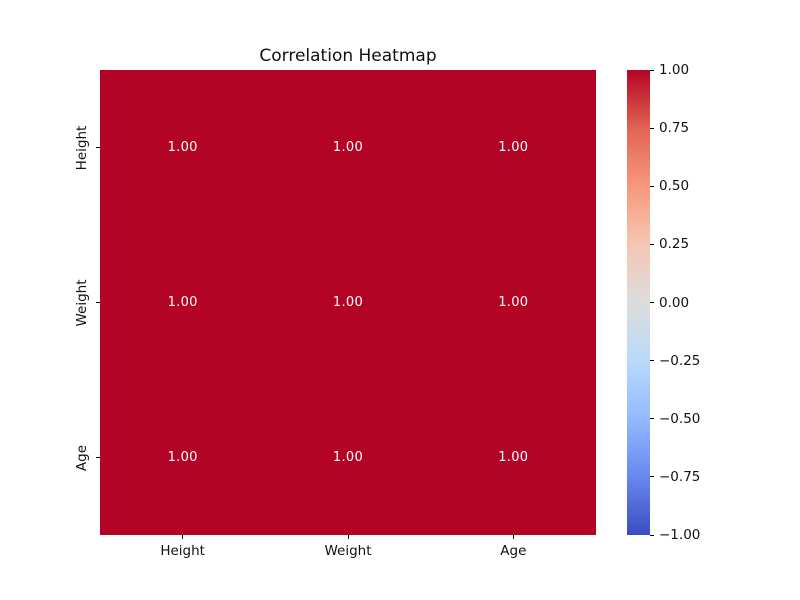 Image resolution: width=800 pixels, height=600 pixels. What do you see at coordinates (638, 302) in the screenshot?
I see `colorbar` at bounding box center [638, 302].